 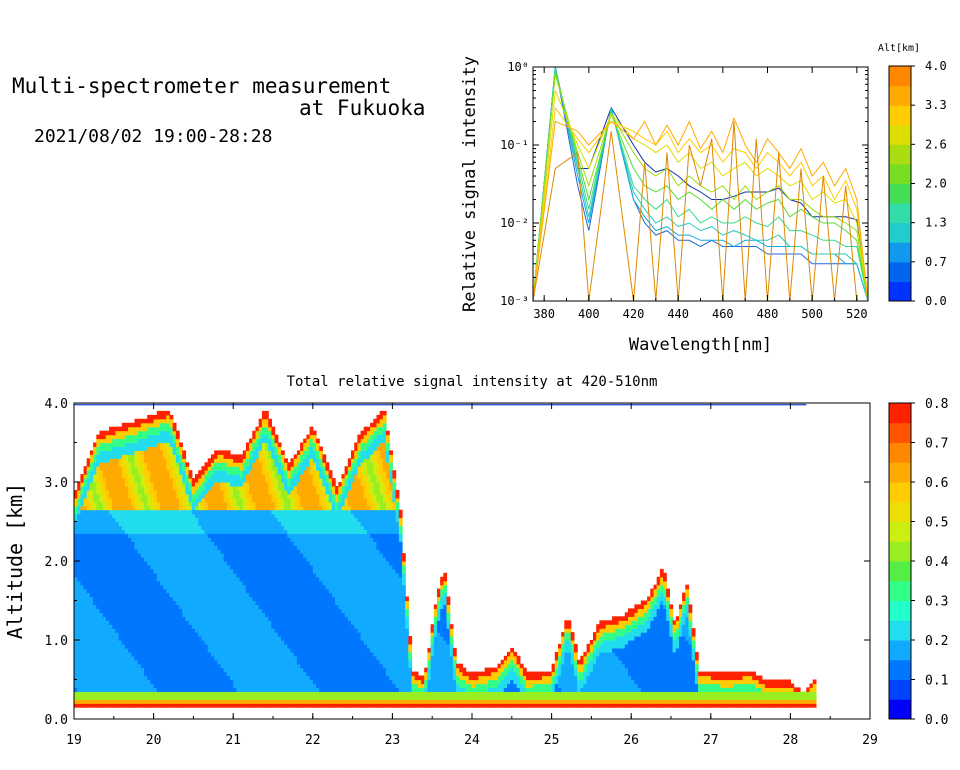 I want to click on spectrum-x-tick-label: 440, so click(x=678, y=314).